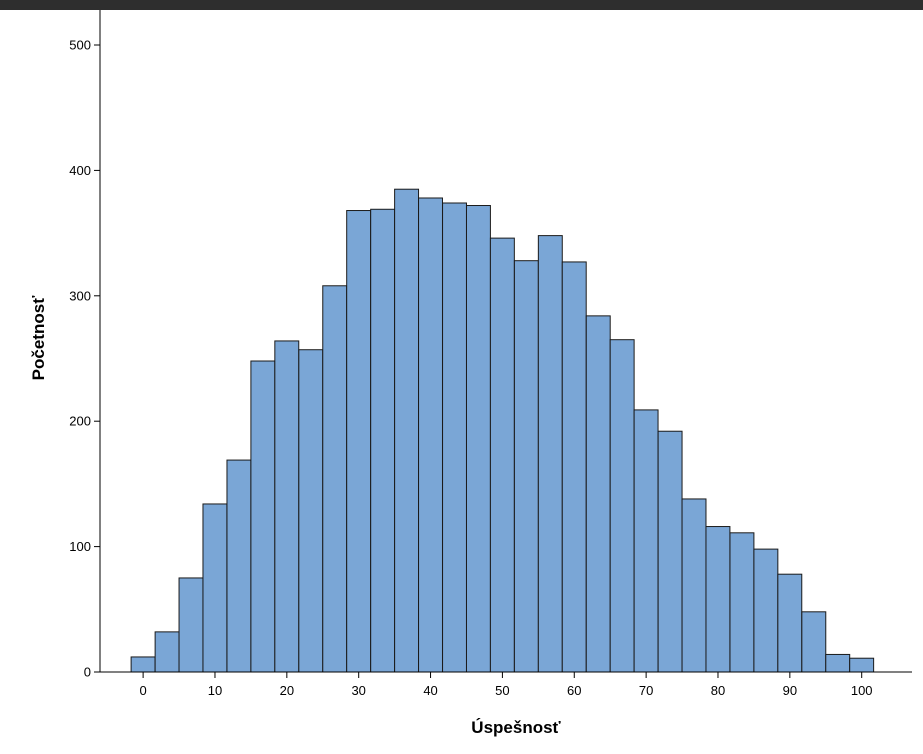 Image resolution: width=923 pixels, height=754 pixels. What do you see at coordinates (80, 45) in the screenshot?
I see `y-tick-label: 500` at bounding box center [80, 45].